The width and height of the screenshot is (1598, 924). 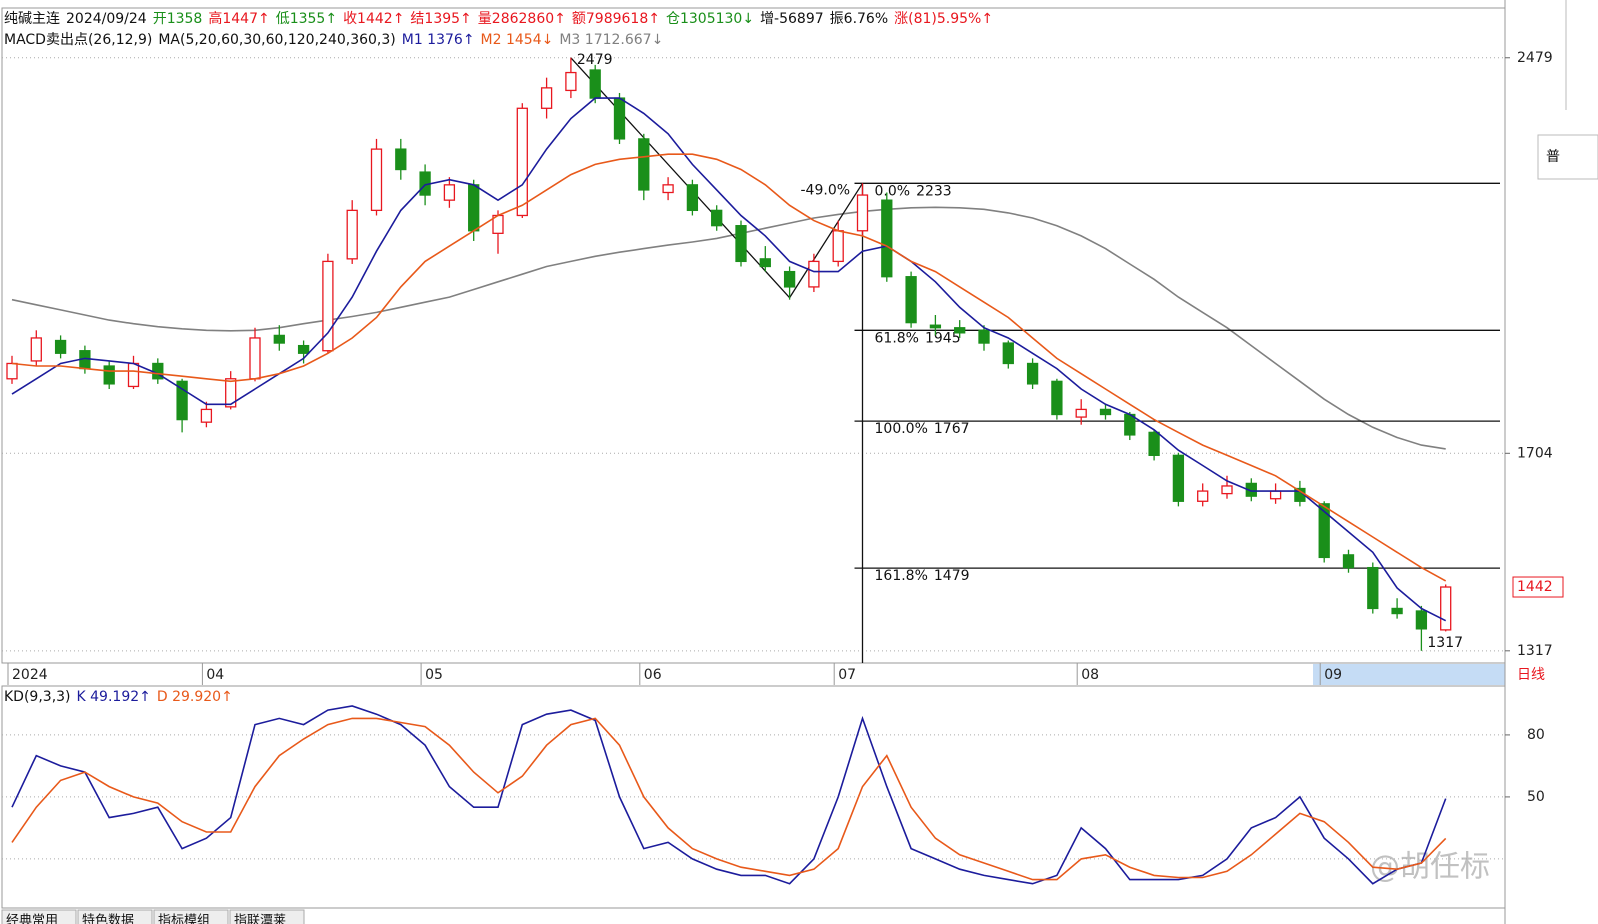 I want to click on header-line-item: 仓1305130↓, so click(x=710, y=19).